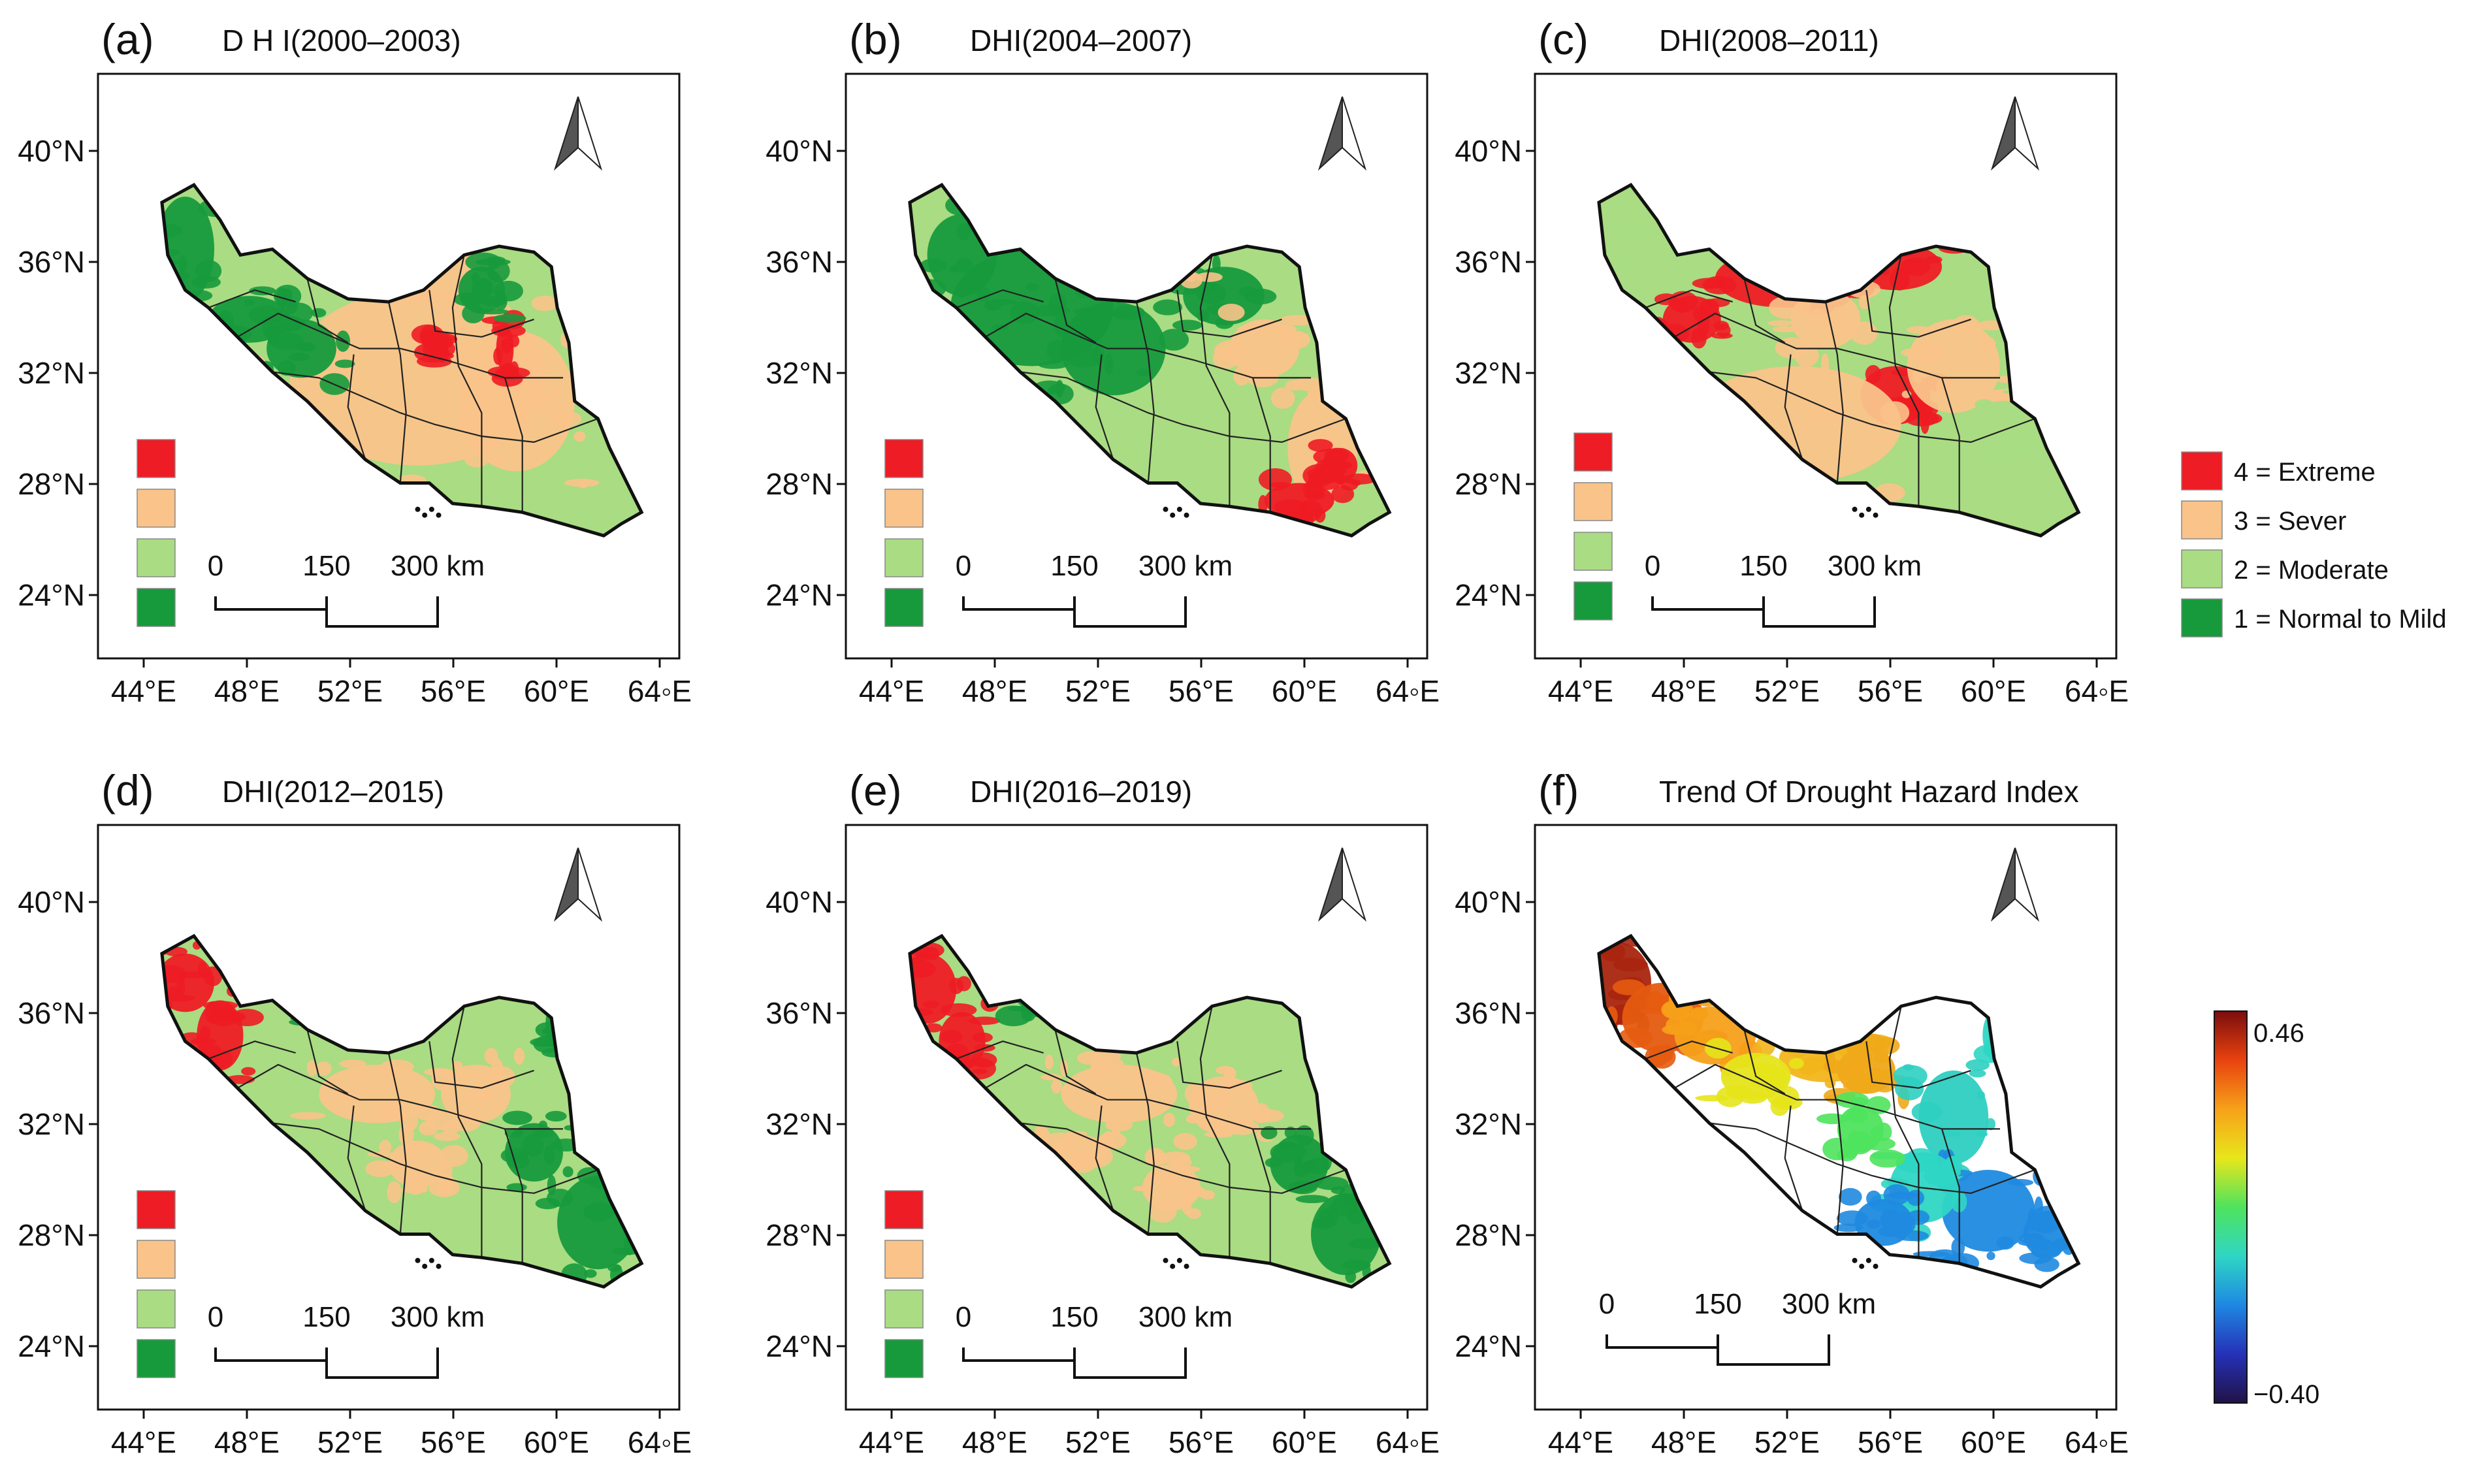  Describe the element at coordinates (1558, 790) in the screenshot. I see `panel-letter: (f)` at that location.